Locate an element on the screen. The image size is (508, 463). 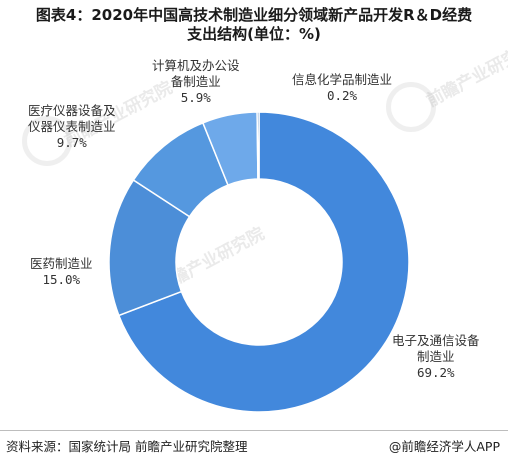
slice-label-pharma: 医药制造业 15.0% is located at coordinates (61, 272).